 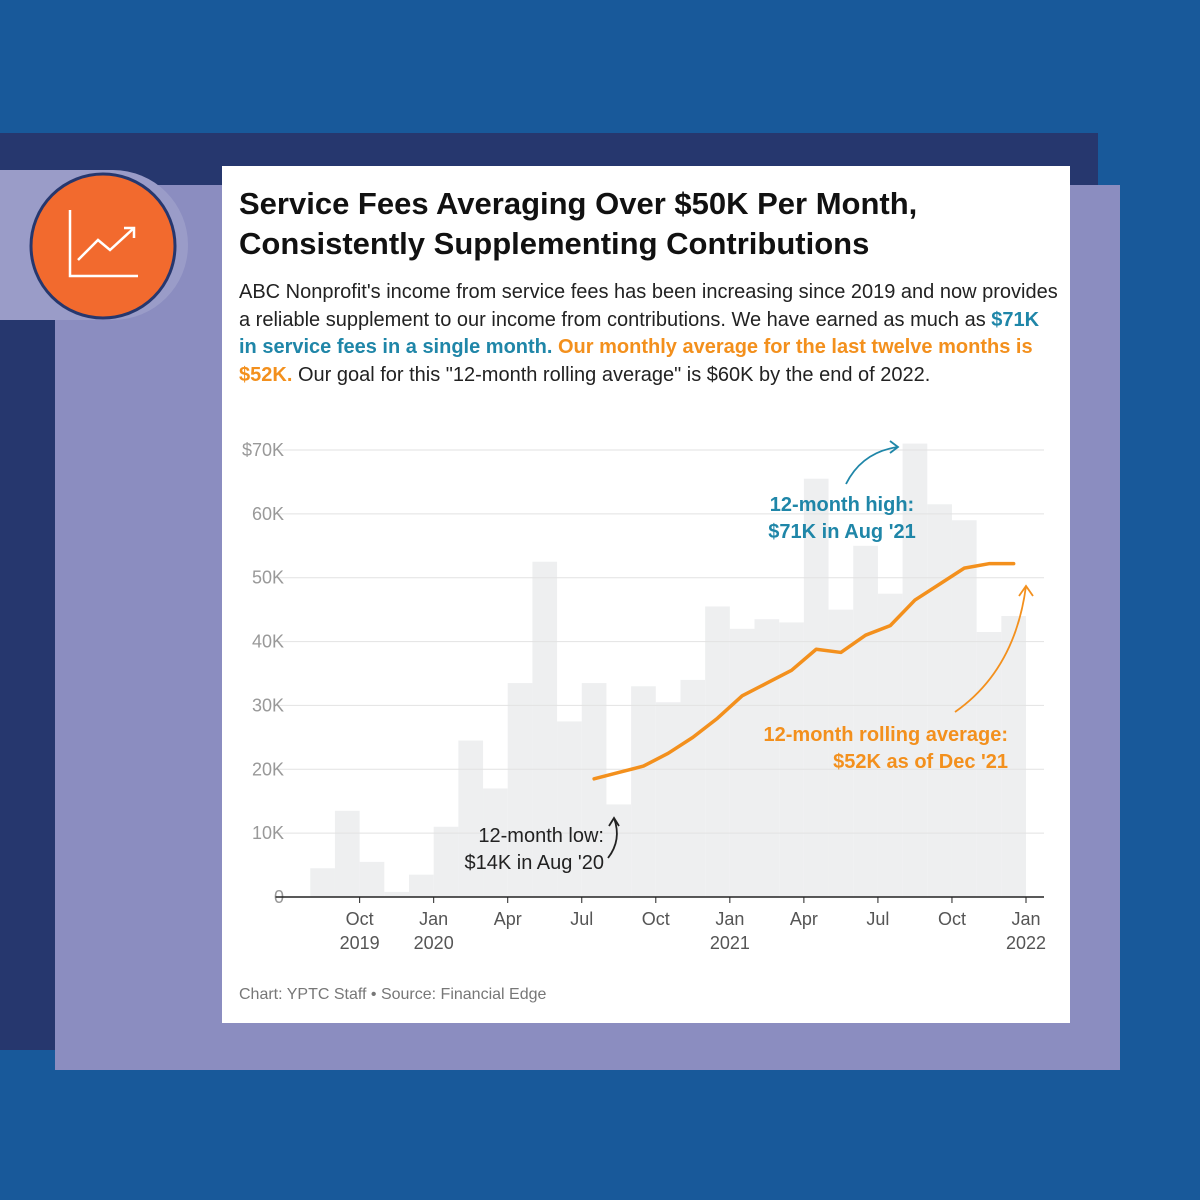 I want to click on annotation: 12-month high:, so click(x=842, y=505).